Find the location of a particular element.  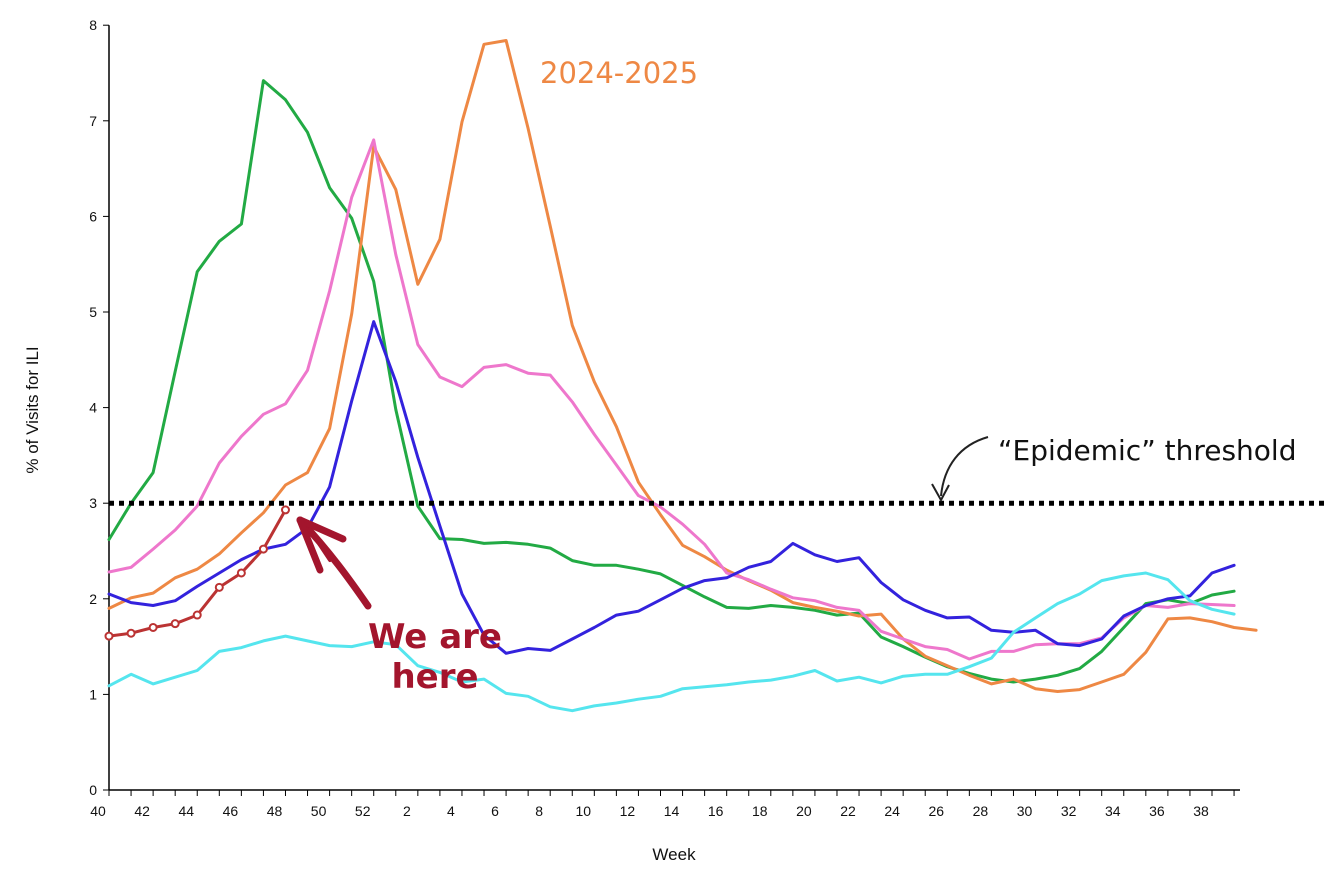

y-tick-label: 2 is located at coordinates (93, 599).